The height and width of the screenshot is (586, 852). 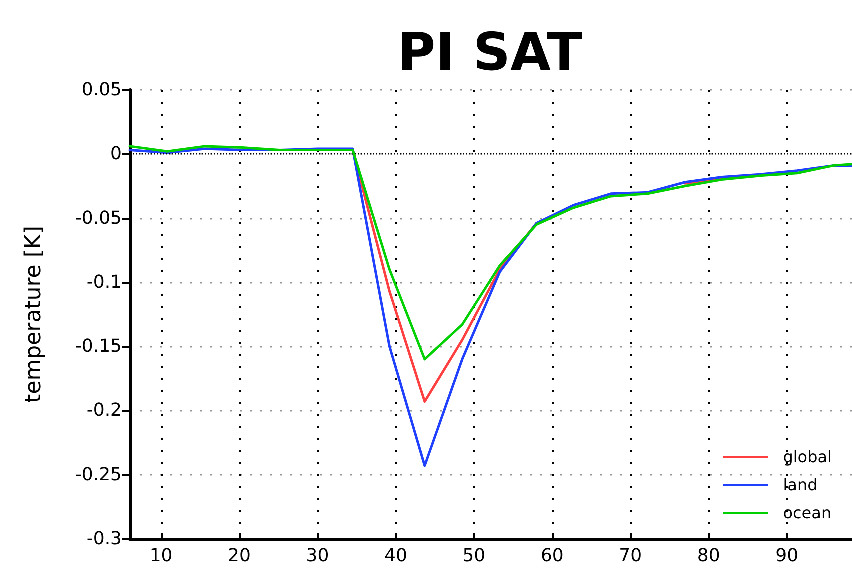 What do you see at coordinates (104, 282) in the screenshot?
I see `y-tick-label: -0.1` at bounding box center [104, 282].